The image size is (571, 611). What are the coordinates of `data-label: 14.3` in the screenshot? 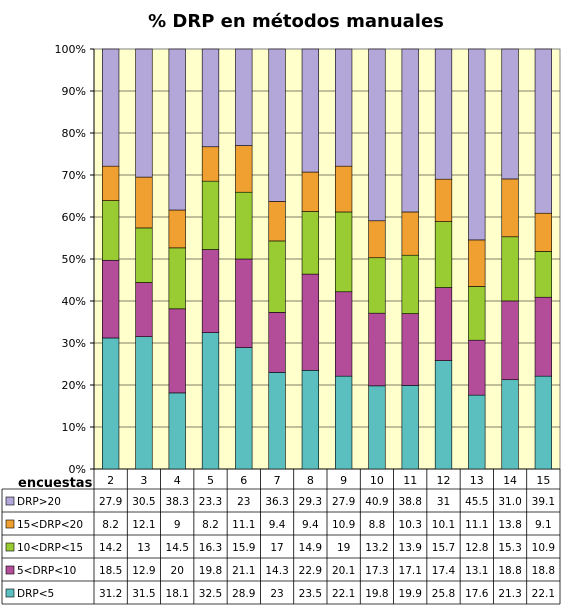 It's located at (276, 571).